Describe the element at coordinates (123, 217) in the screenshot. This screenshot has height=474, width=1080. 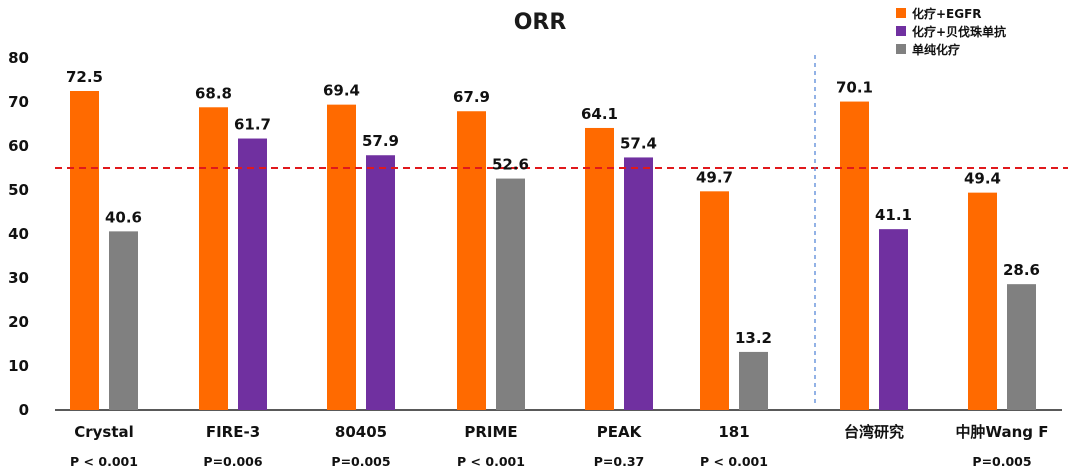
I see `bar-value-label: 40.6` at that location.